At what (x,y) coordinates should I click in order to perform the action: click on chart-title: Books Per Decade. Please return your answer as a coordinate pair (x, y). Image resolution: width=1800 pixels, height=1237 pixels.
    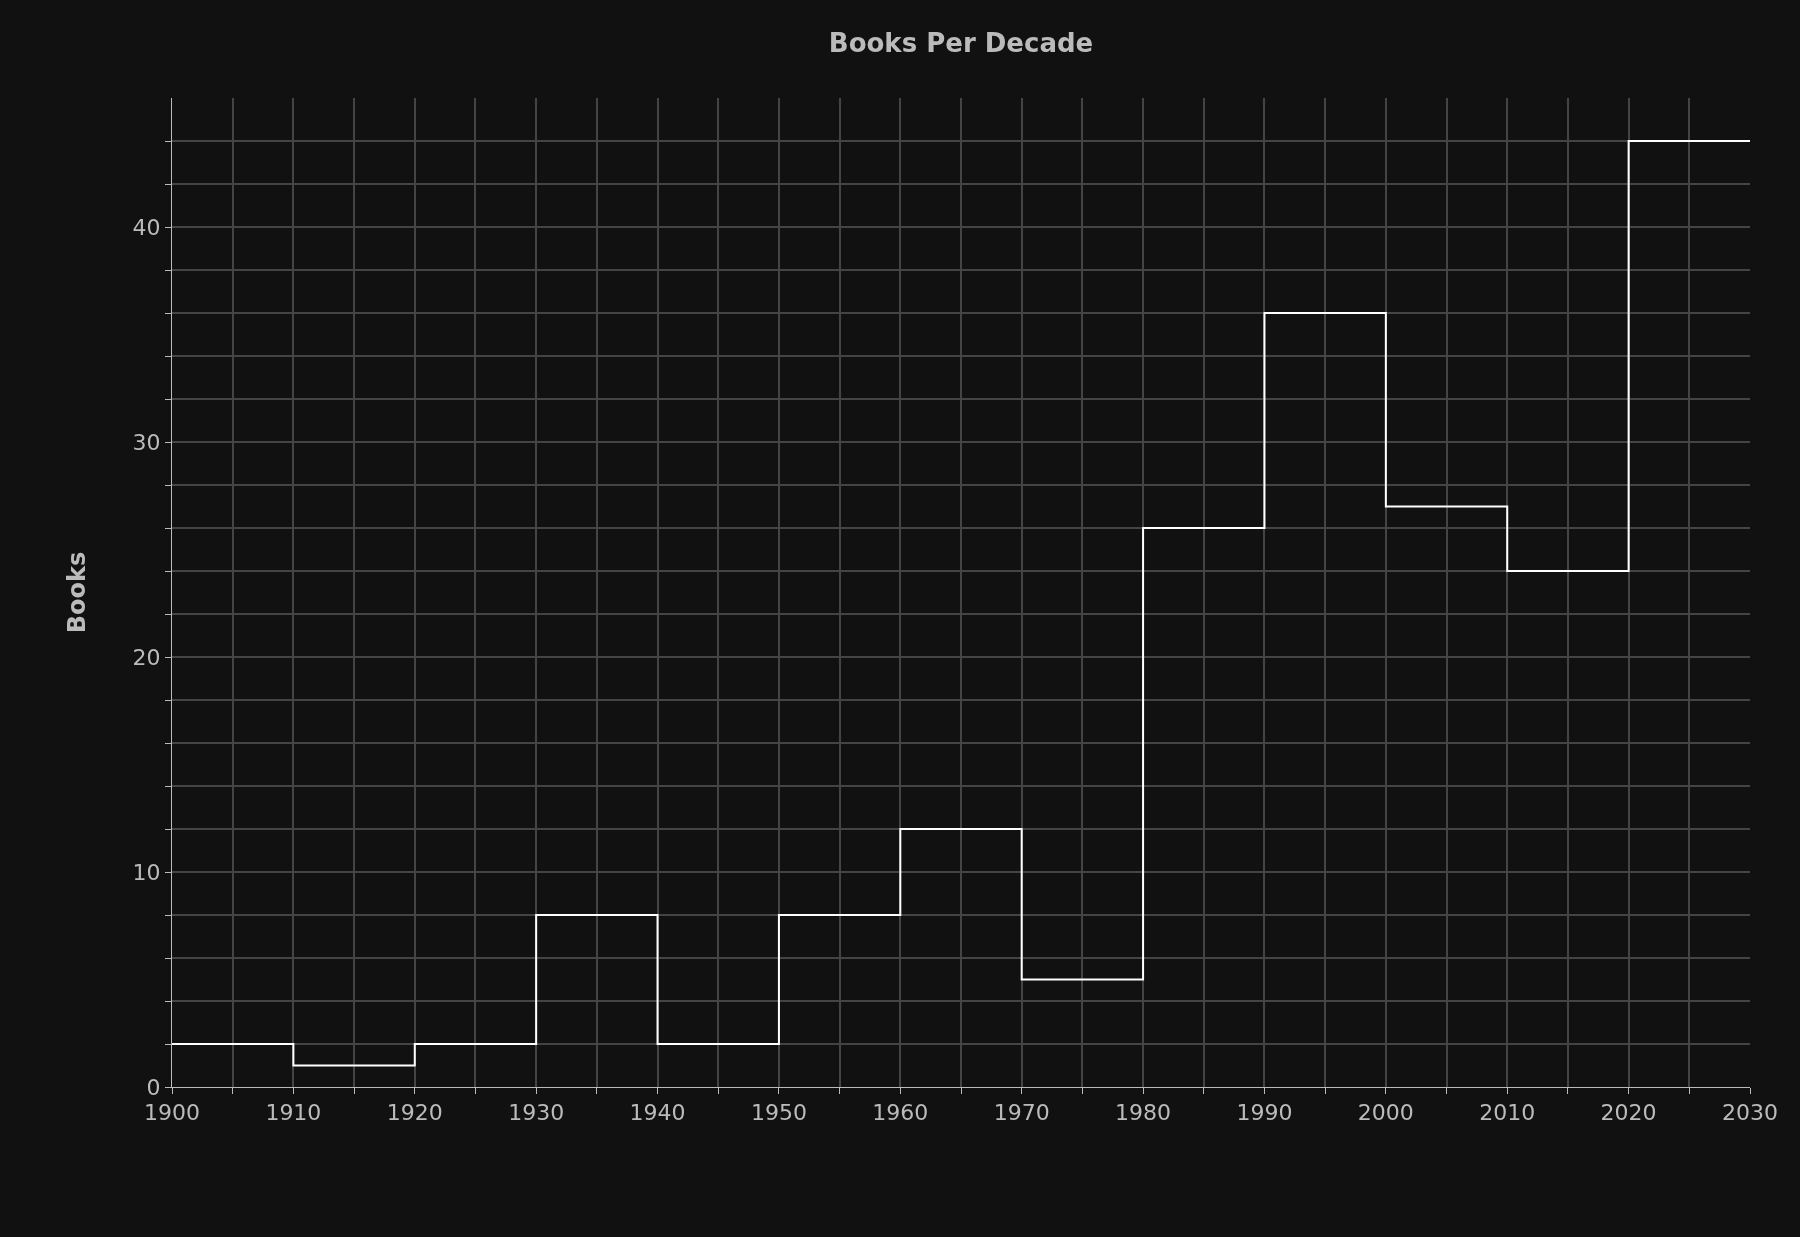
    Looking at the image, I should click on (961, 43).